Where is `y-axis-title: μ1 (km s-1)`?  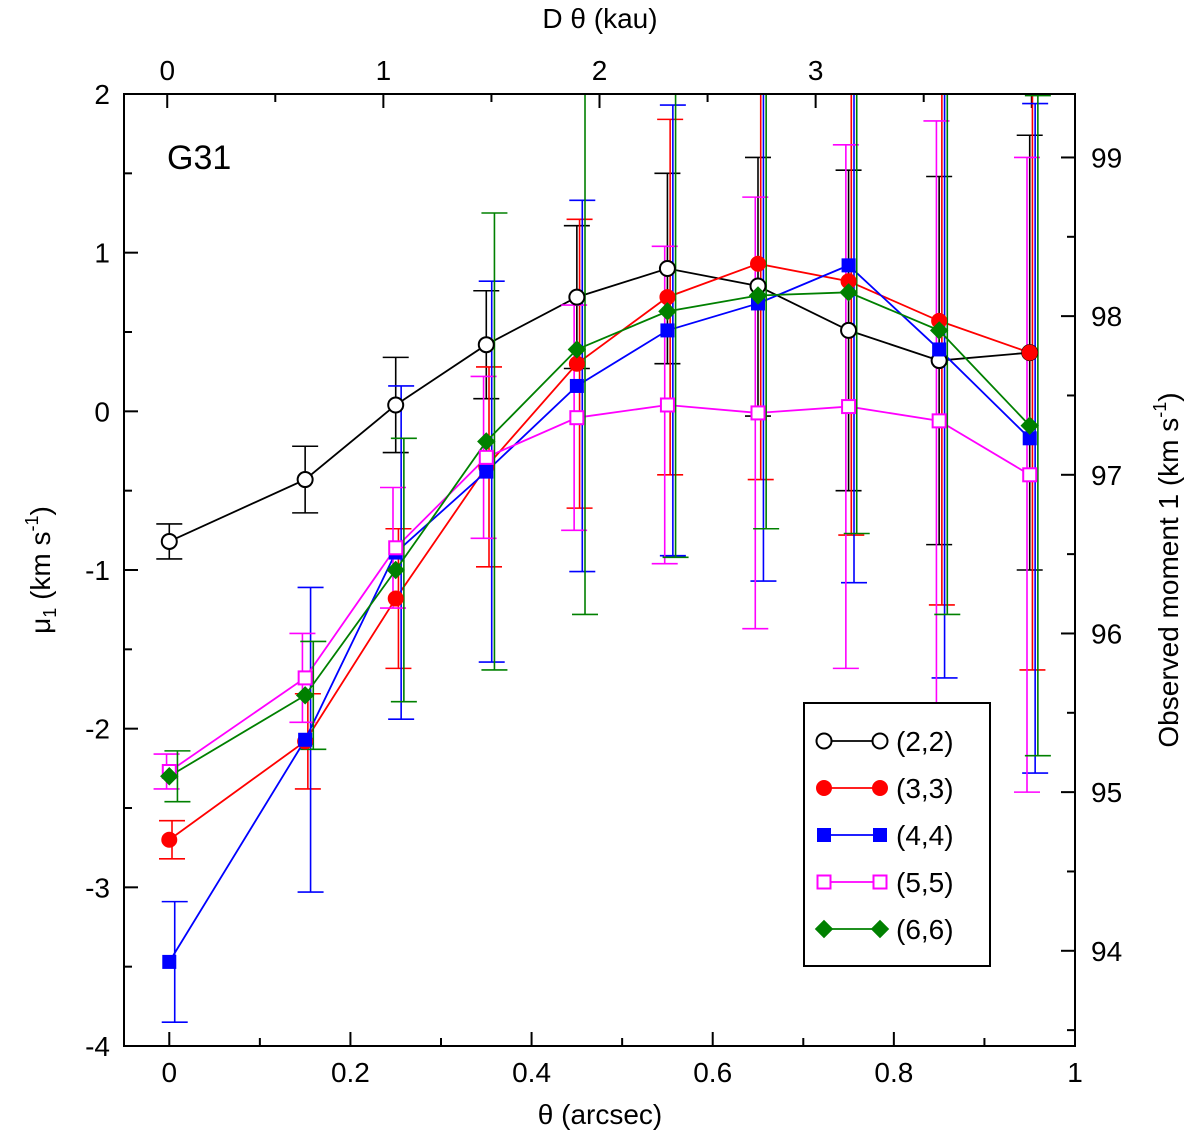 y-axis-title: μ1 (km s-1) is located at coordinates (41, 570).